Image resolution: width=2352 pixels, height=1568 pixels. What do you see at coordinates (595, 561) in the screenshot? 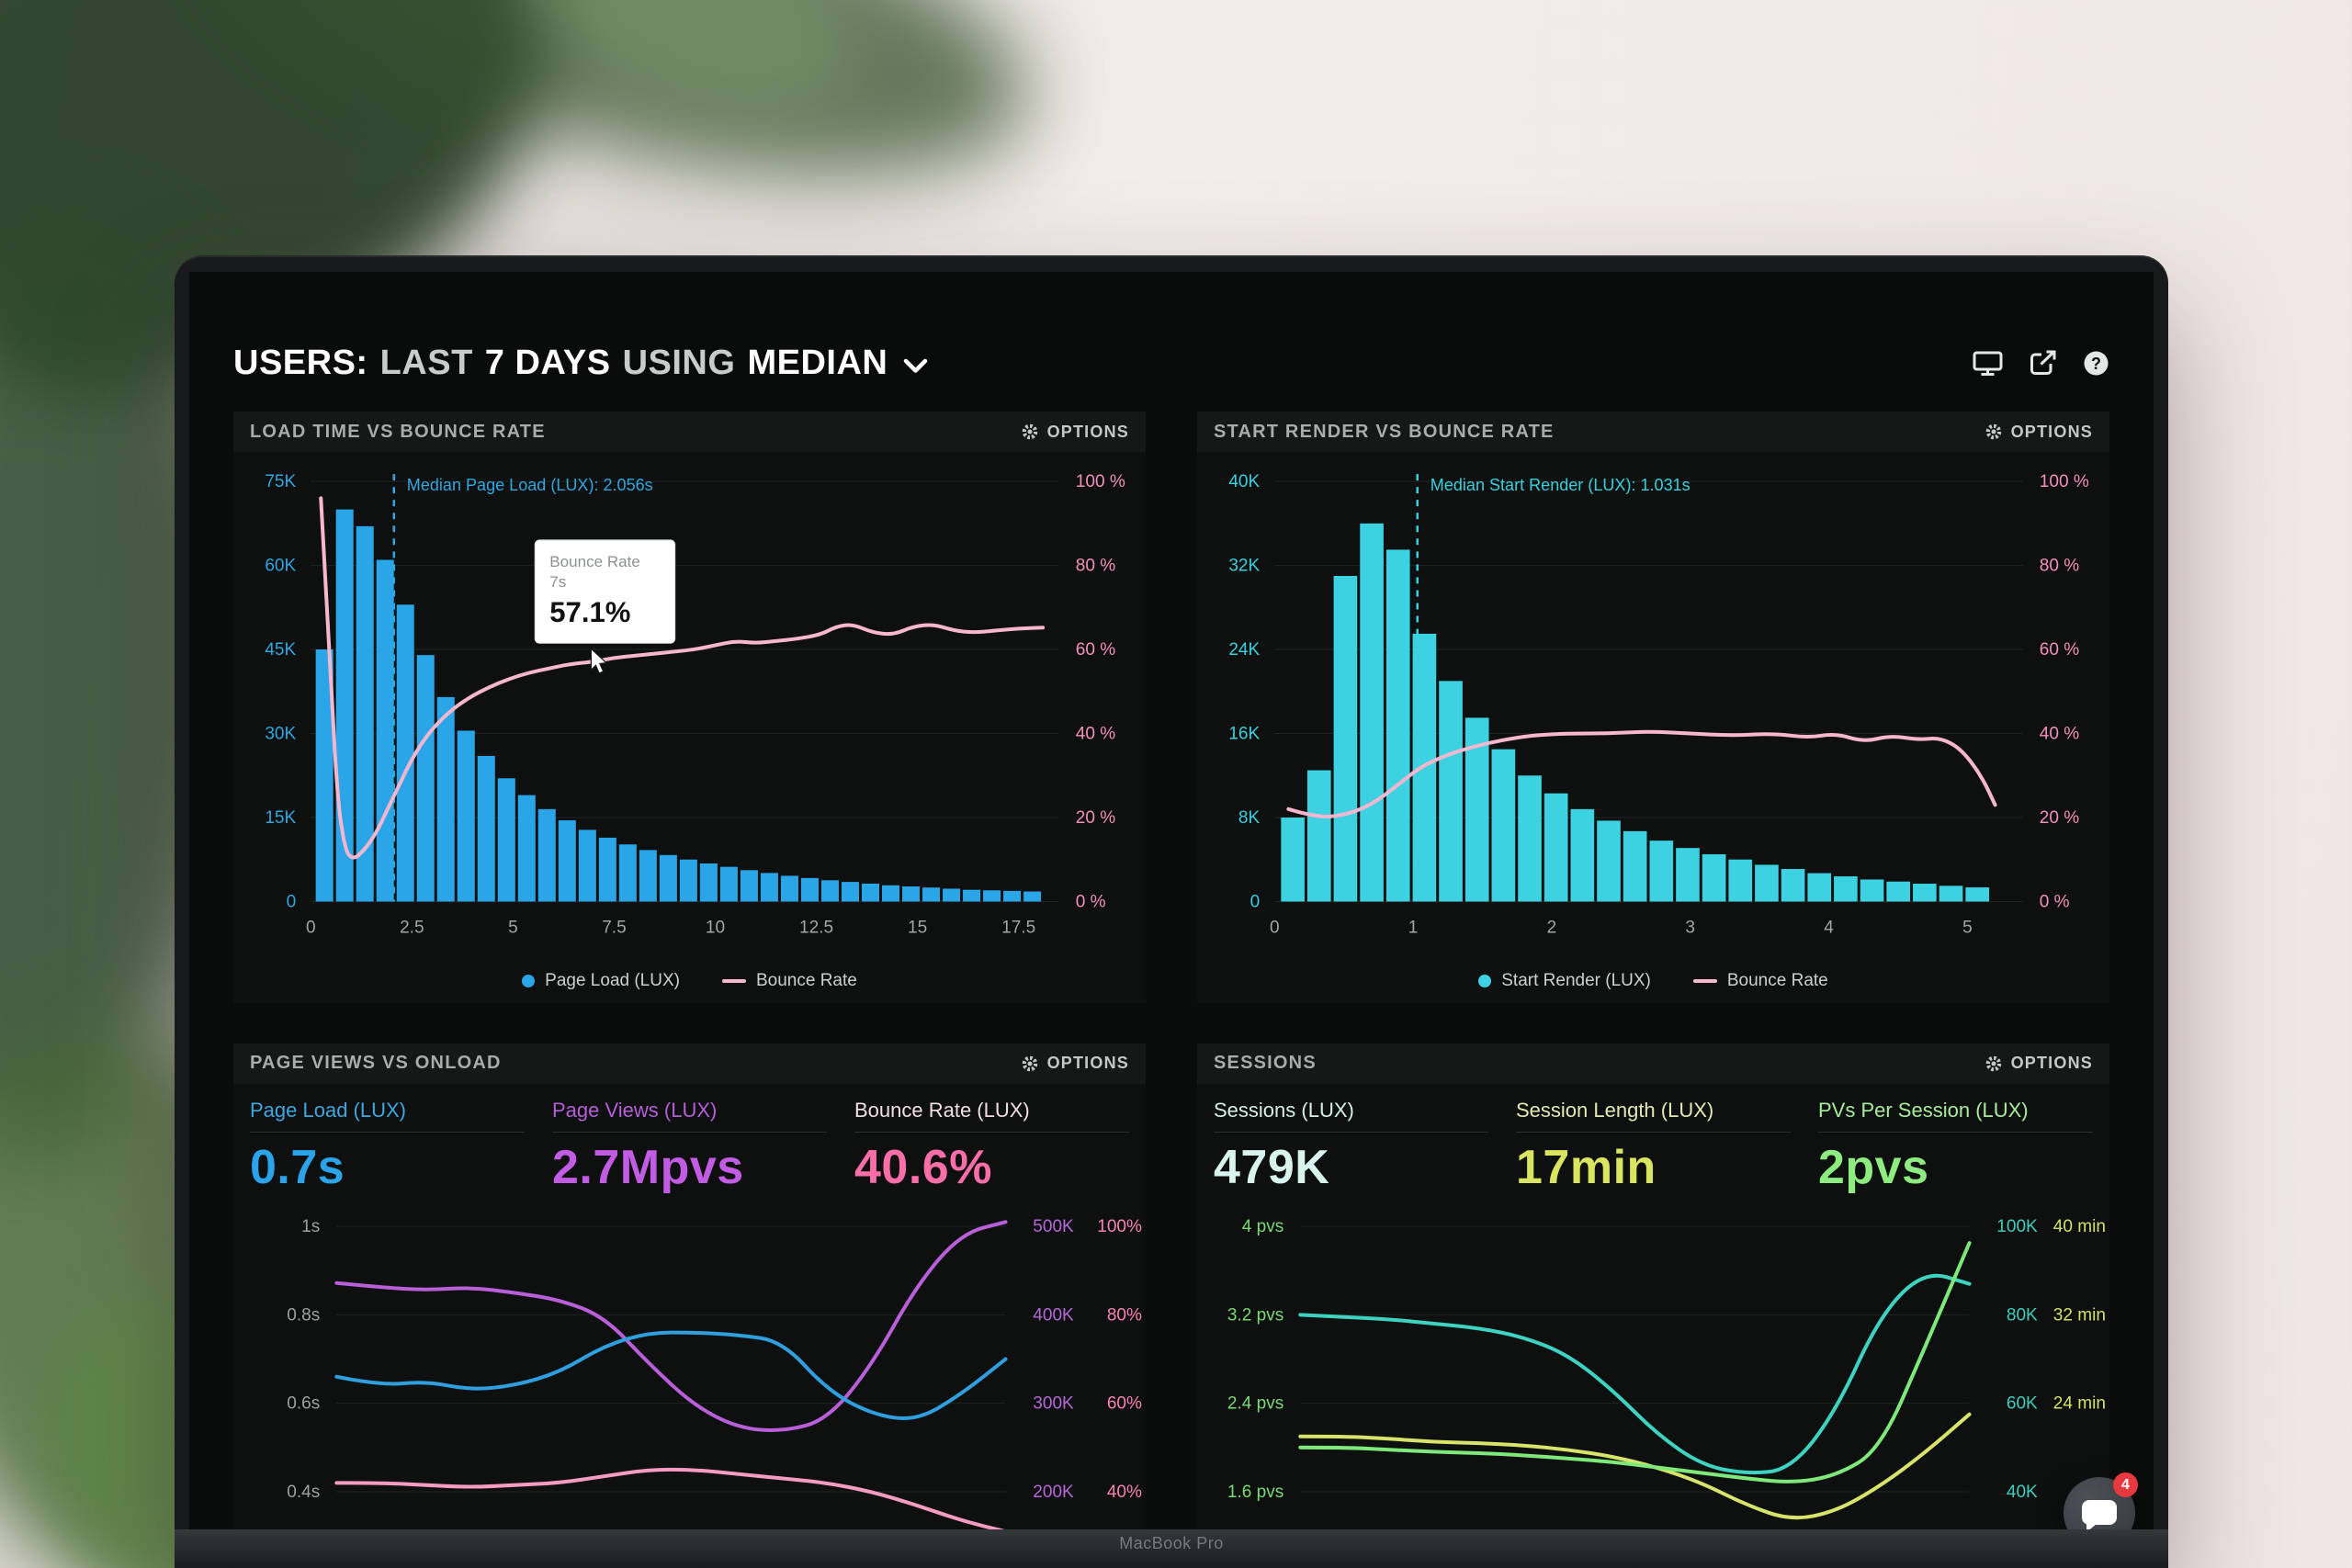
I see `svg-text: Bounce Rate` at bounding box center [595, 561].